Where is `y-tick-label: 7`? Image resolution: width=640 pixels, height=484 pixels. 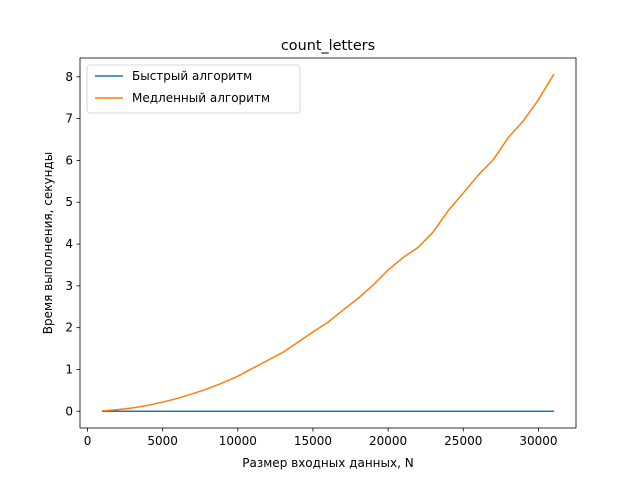
y-tick-label: 7 is located at coordinates (69, 119).